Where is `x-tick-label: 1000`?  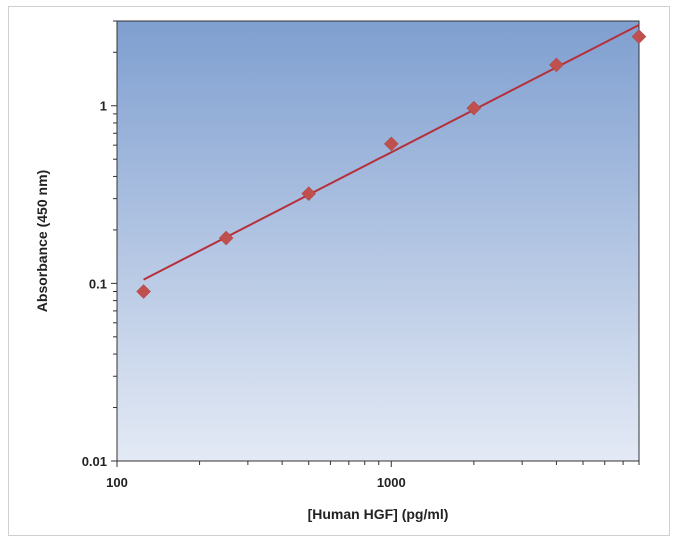 x-tick-label: 1000 is located at coordinates (391, 482).